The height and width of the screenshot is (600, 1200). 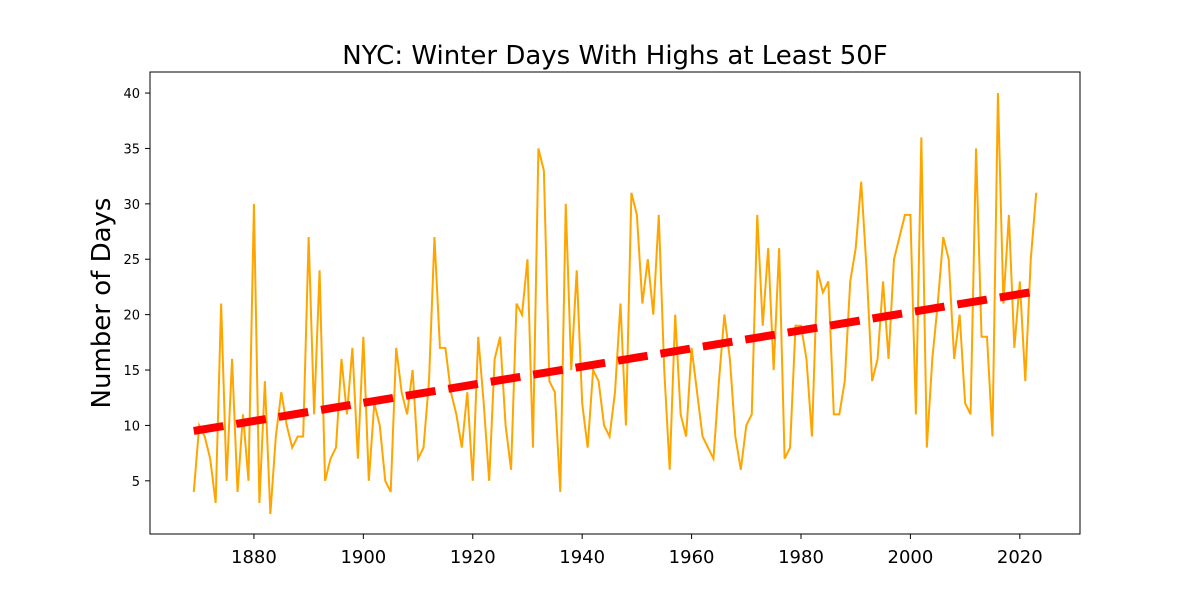 I want to click on y-axis-label: Number of Days, so click(x=102, y=303).